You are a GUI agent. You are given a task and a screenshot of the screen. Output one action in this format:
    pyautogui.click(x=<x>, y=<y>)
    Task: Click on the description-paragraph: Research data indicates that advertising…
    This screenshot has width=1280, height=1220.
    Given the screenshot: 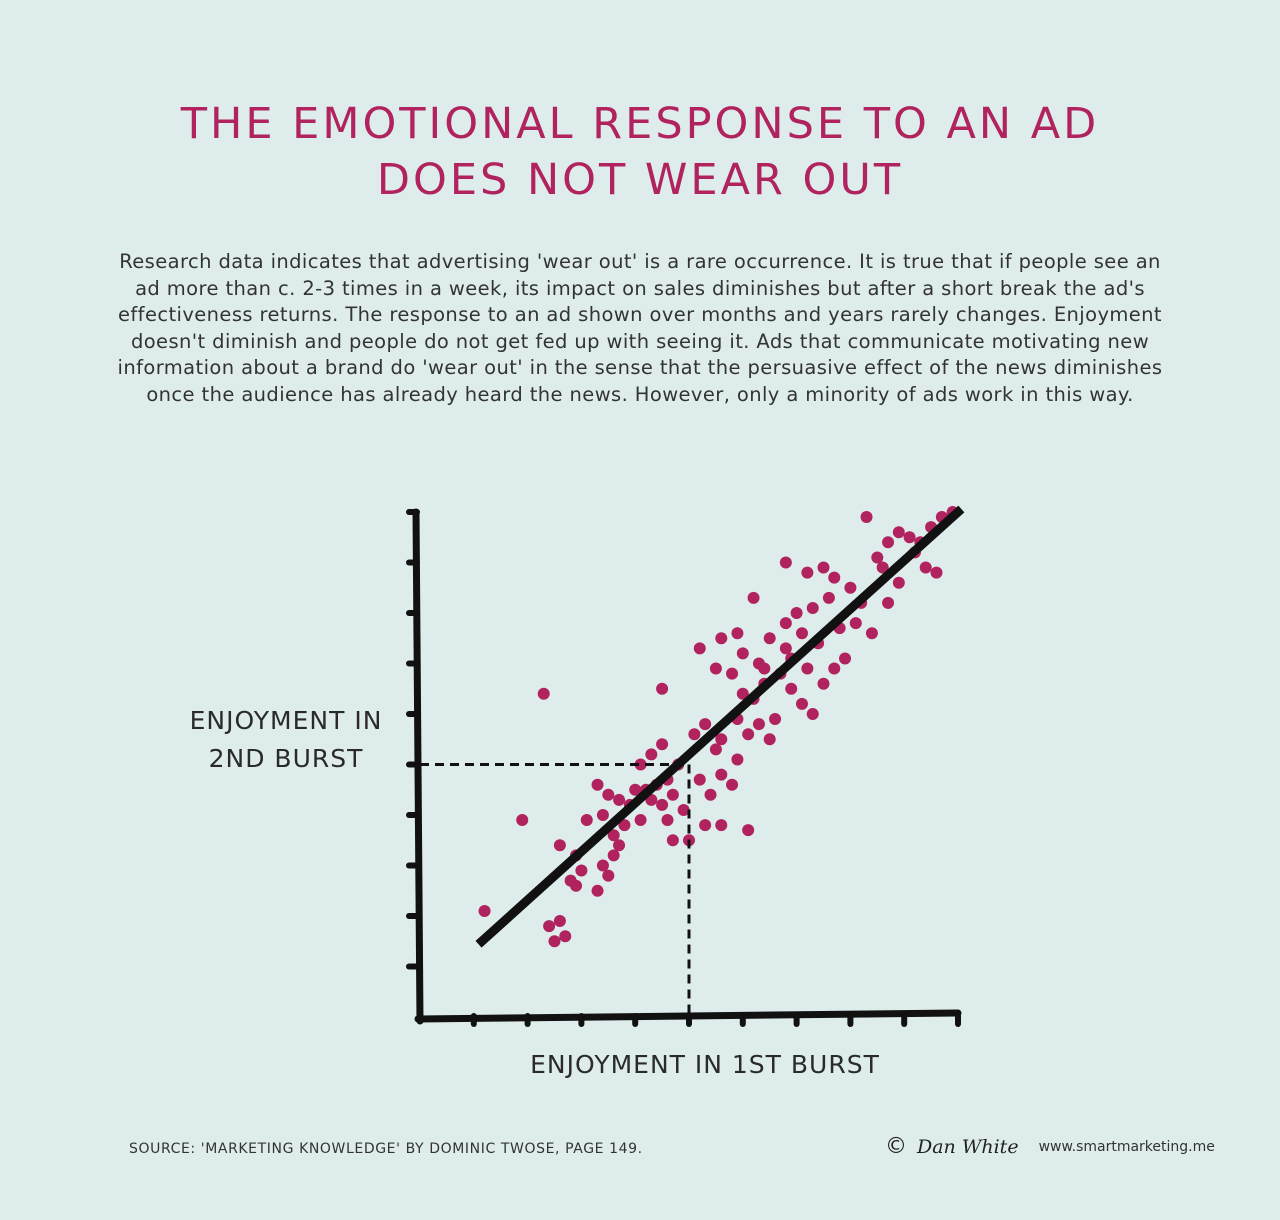 What is the action you would take?
    pyautogui.click(x=640, y=329)
    